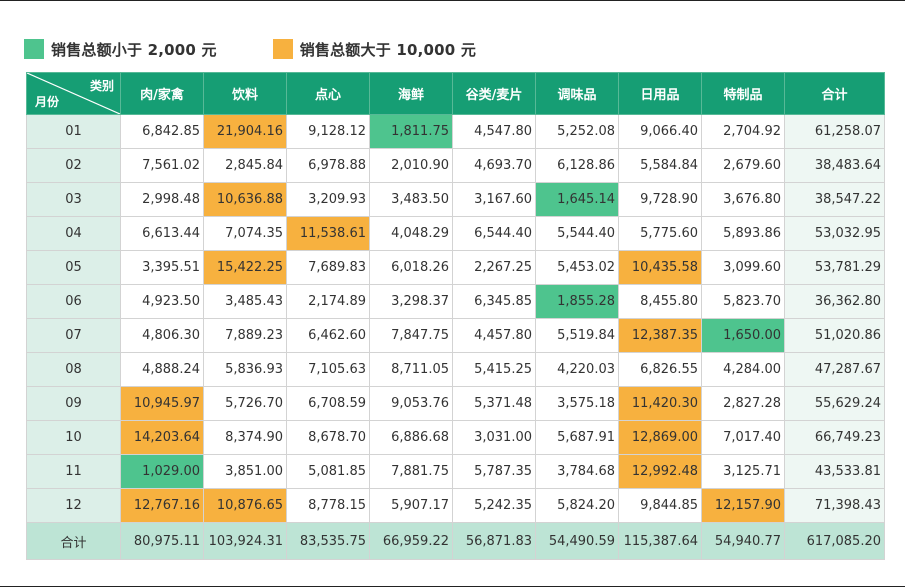 Image resolution: width=905 pixels, height=587 pixels. I want to click on value-cell: 6,886.68, so click(411, 437).